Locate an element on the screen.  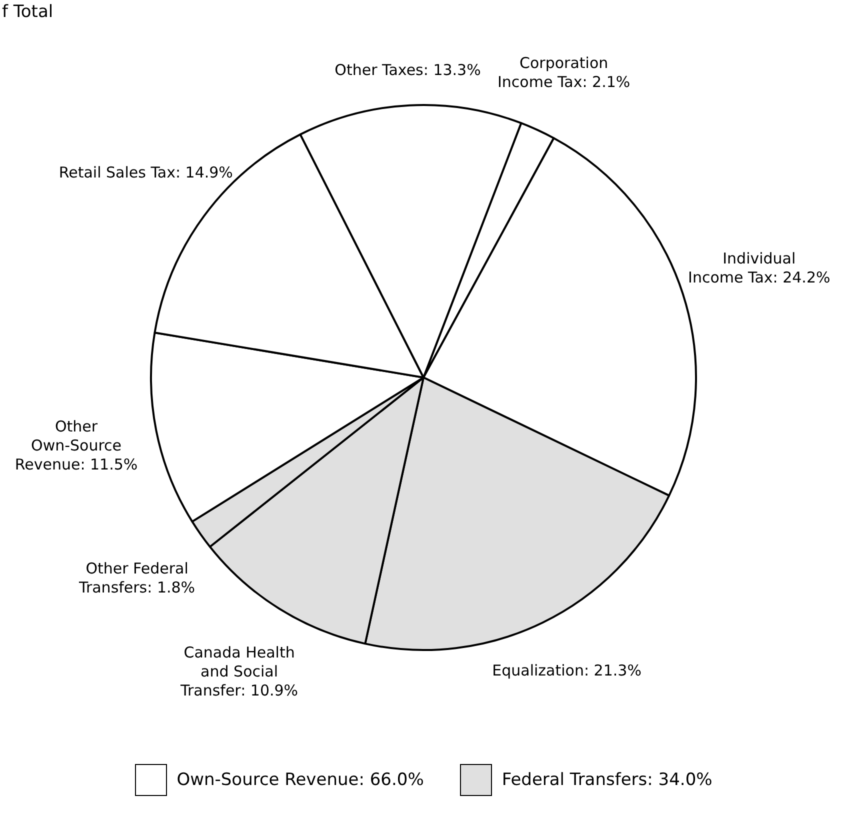
text: Own-Source Revenue: 66.0% is located at coordinates (300, 780).